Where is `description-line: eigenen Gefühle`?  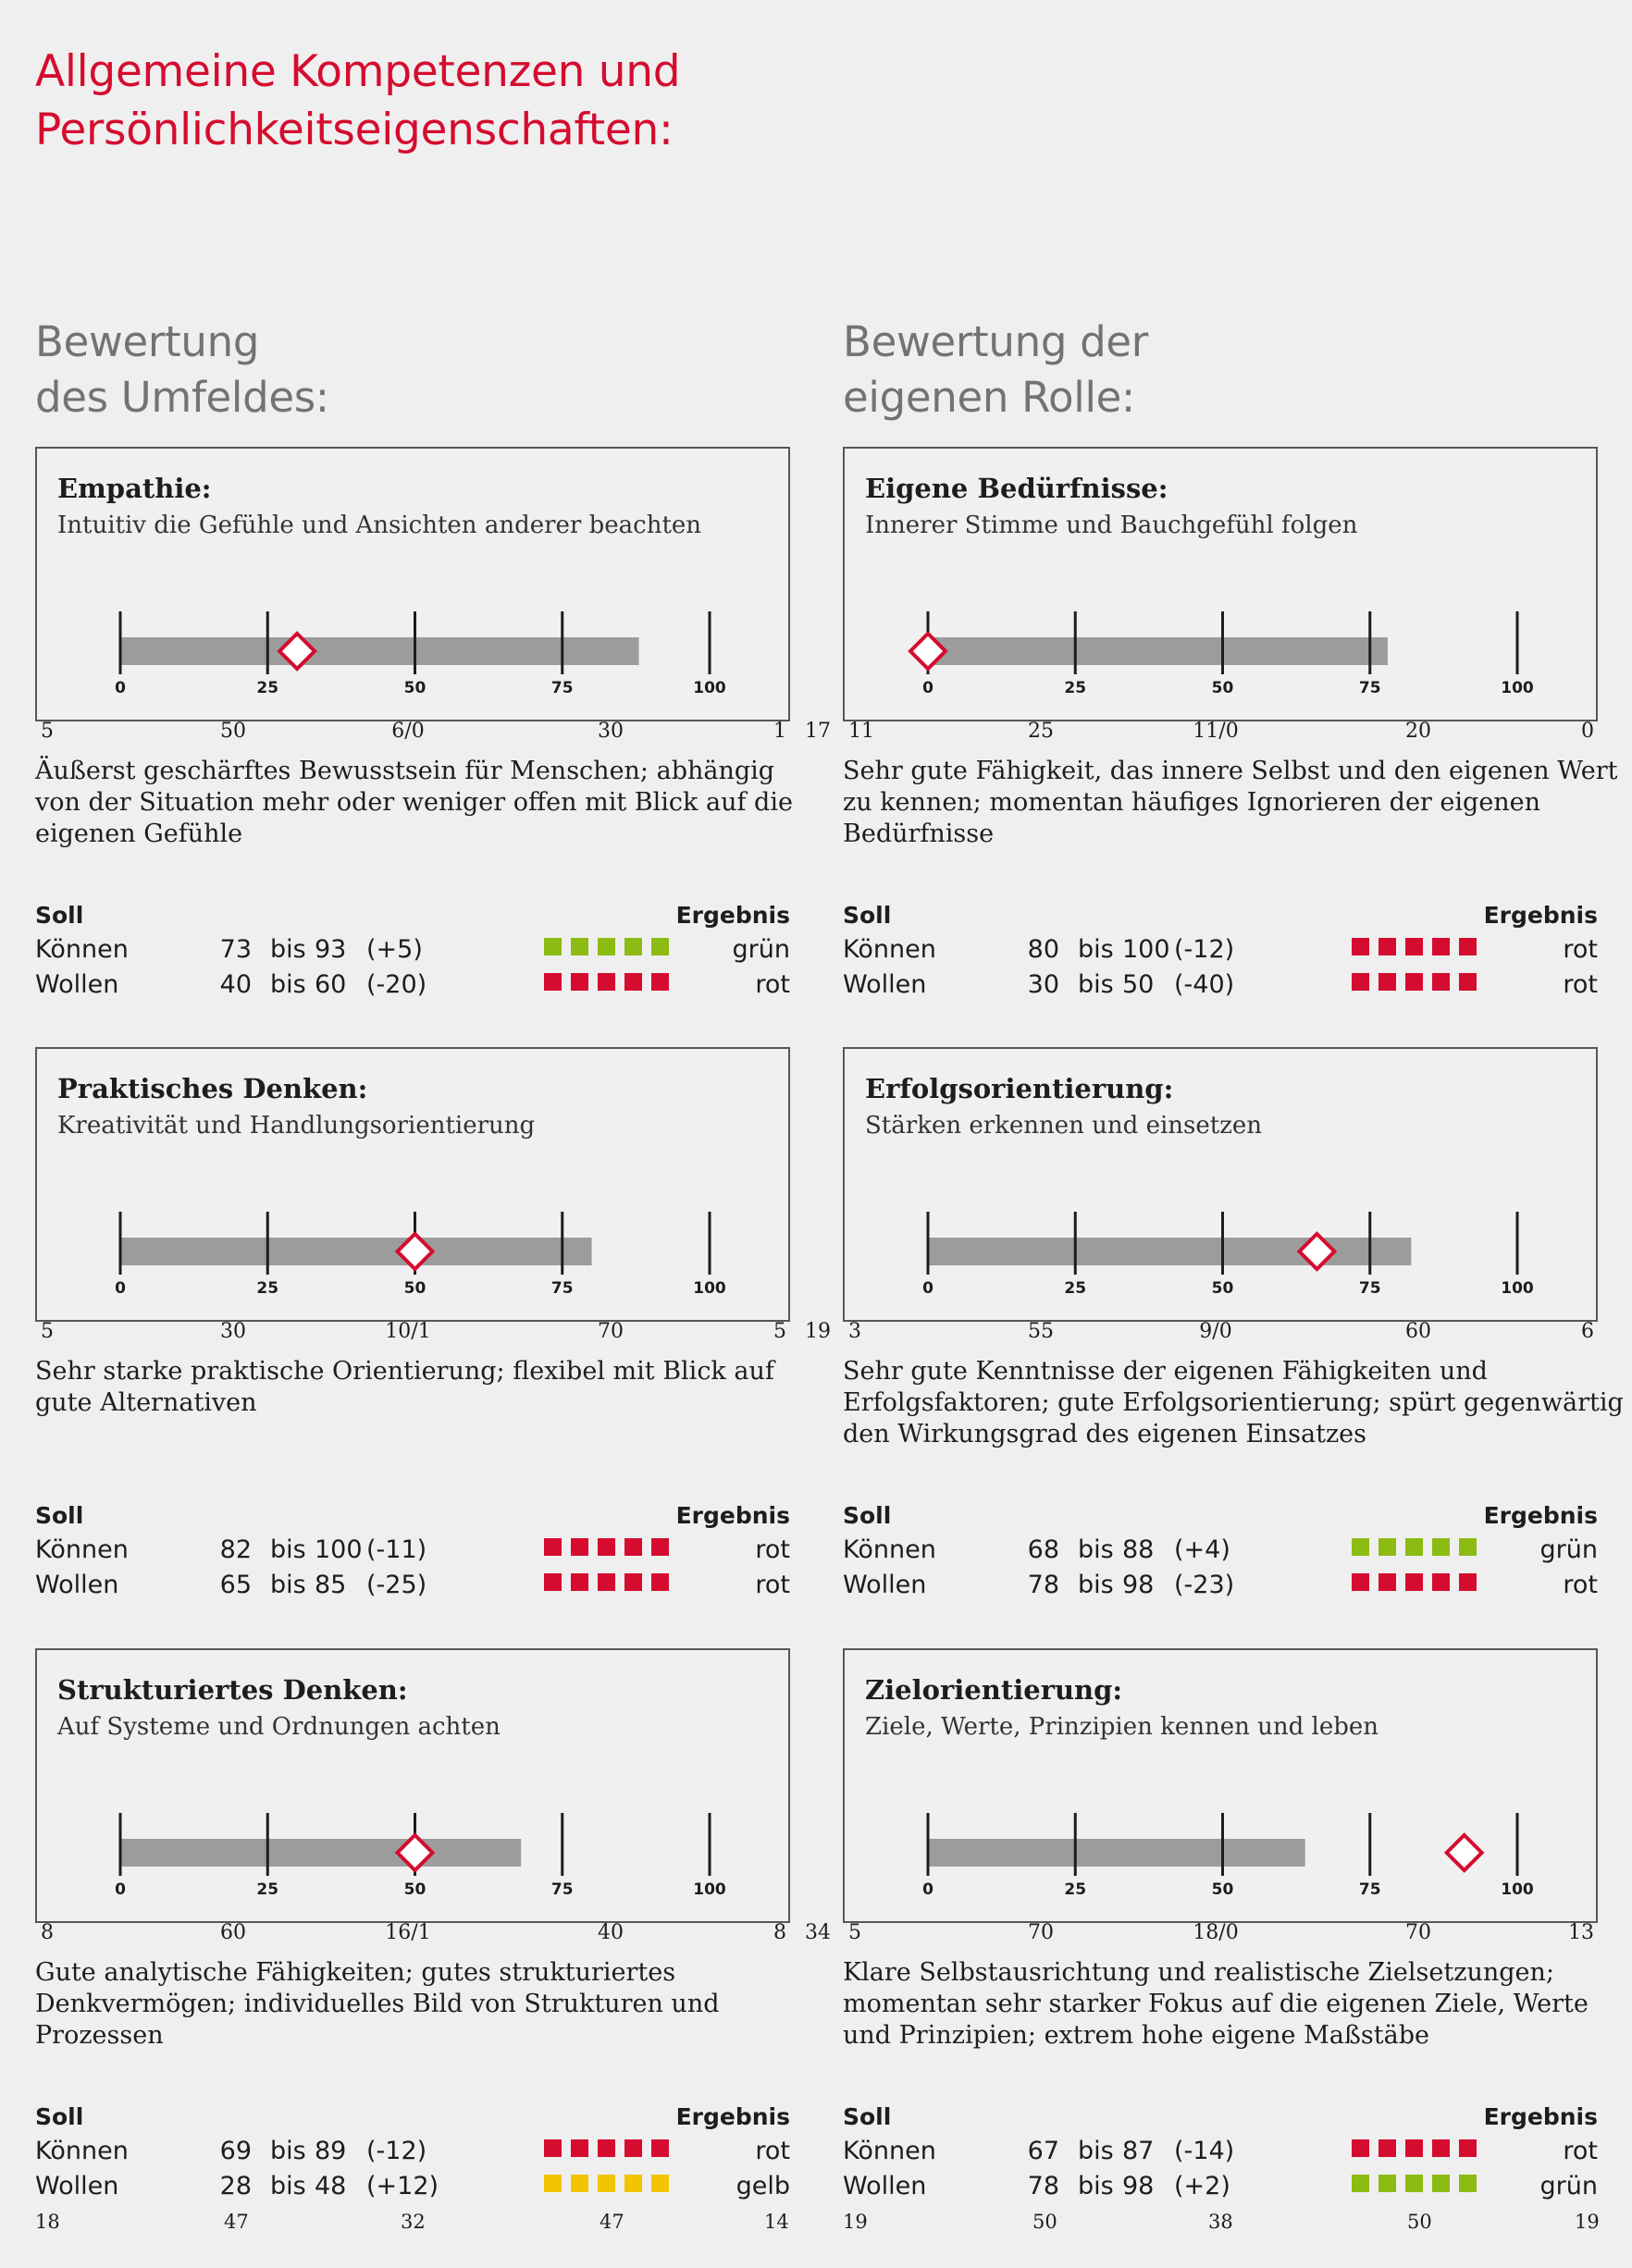
description-line: eigenen Gefühle is located at coordinates (139, 834).